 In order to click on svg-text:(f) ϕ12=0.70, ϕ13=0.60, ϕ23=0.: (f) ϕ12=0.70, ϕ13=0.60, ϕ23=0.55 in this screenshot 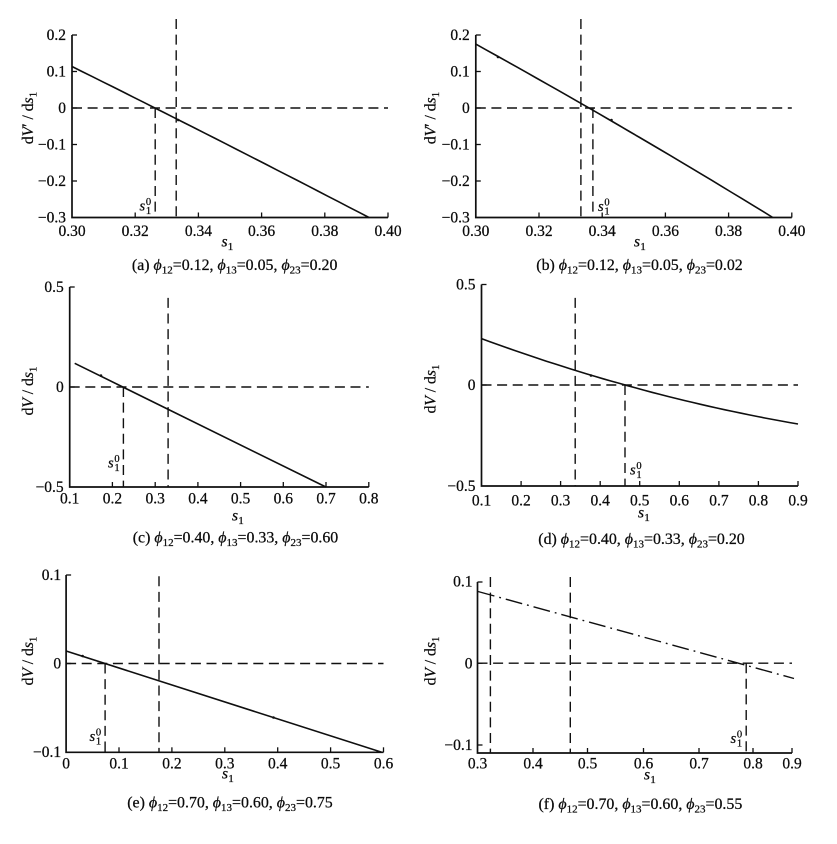, I will do `click(641, 806)`.